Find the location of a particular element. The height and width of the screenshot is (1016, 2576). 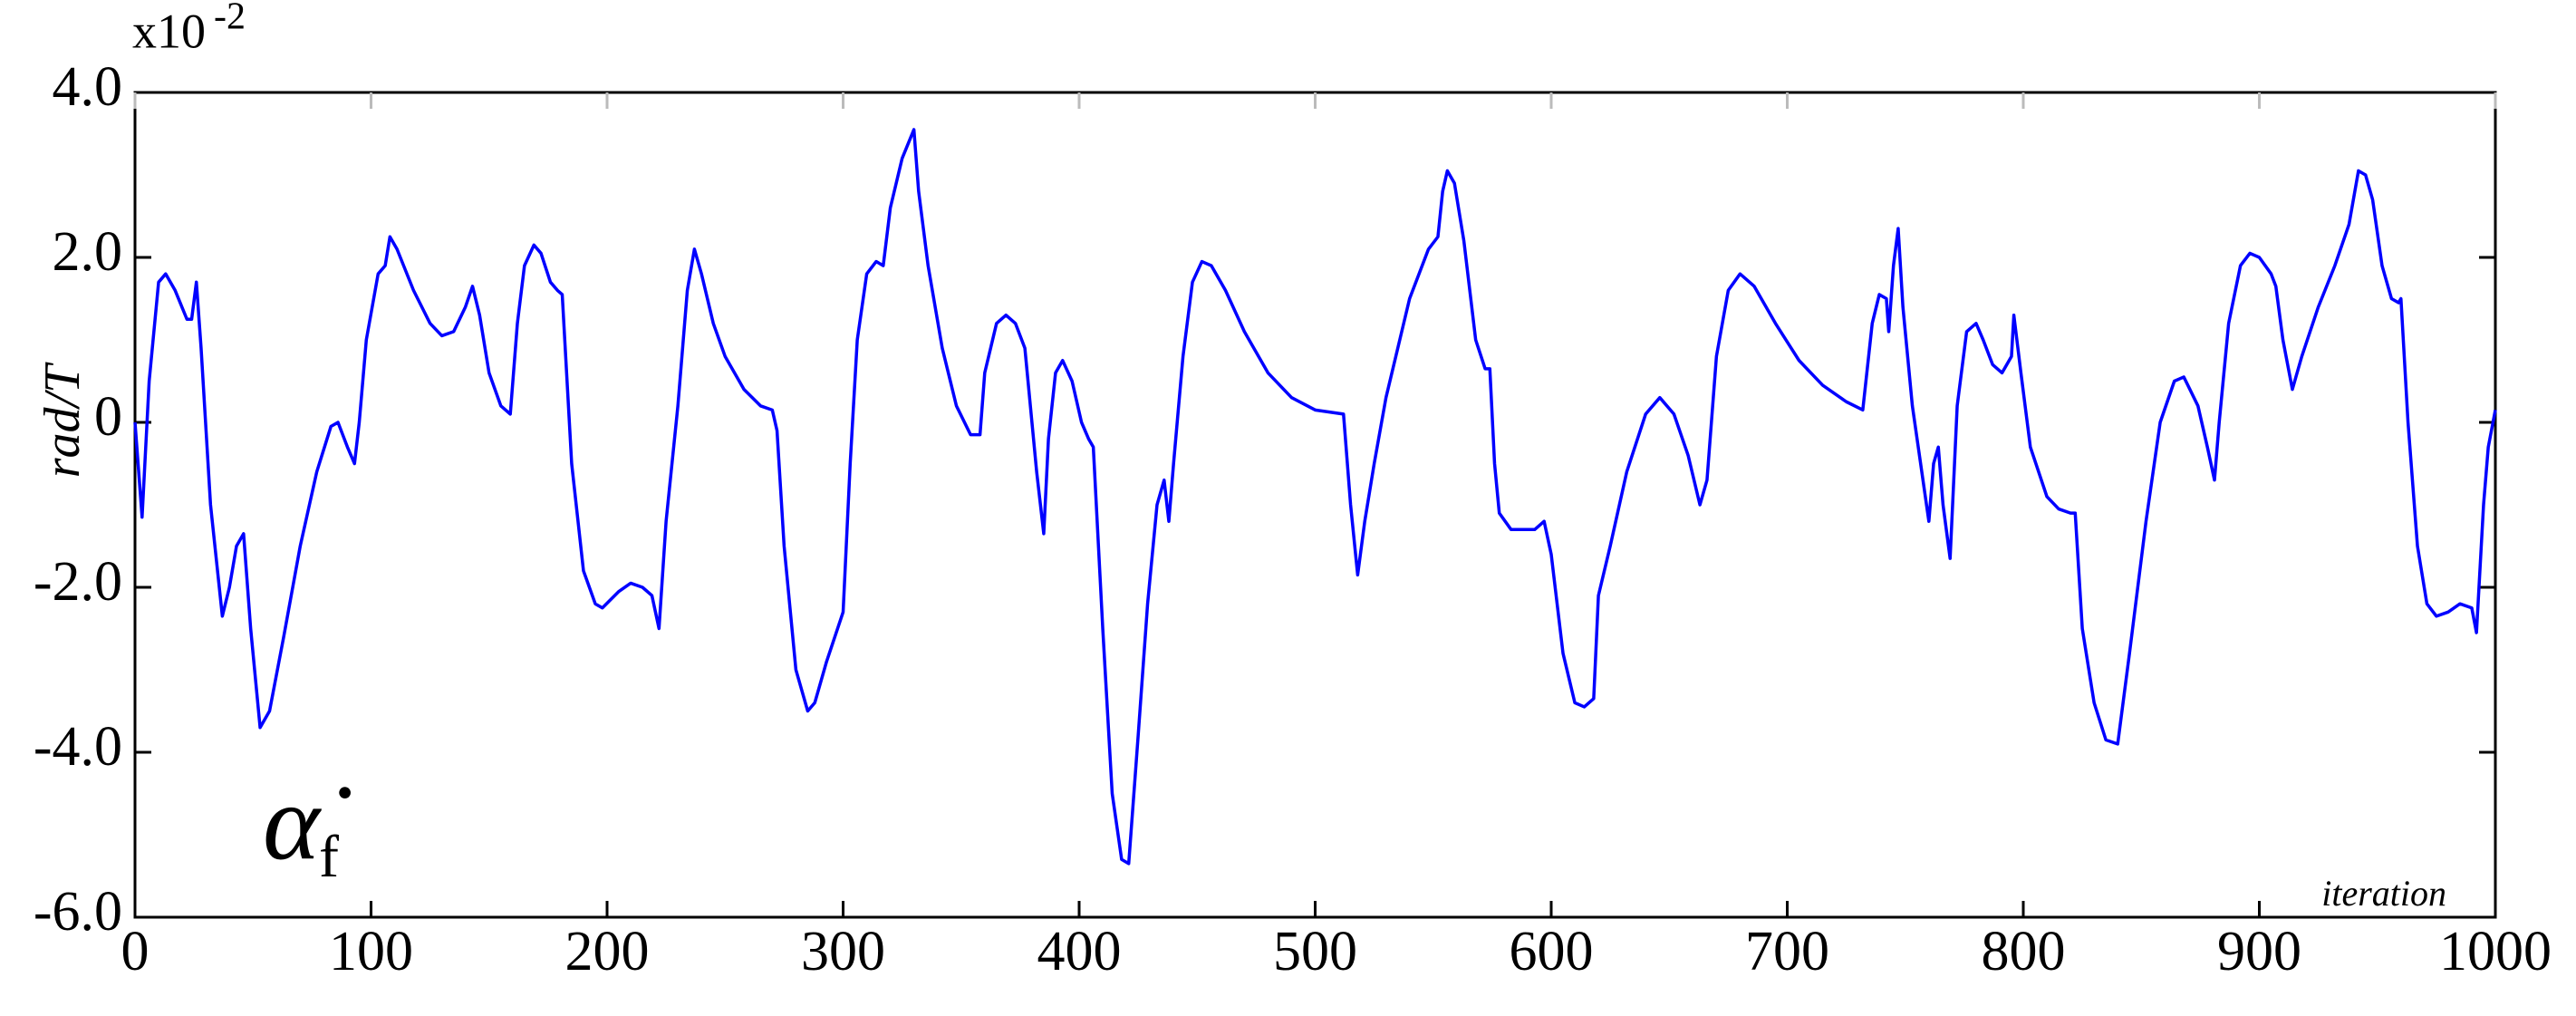

x-tick-label: 400 is located at coordinates (1079, 951).